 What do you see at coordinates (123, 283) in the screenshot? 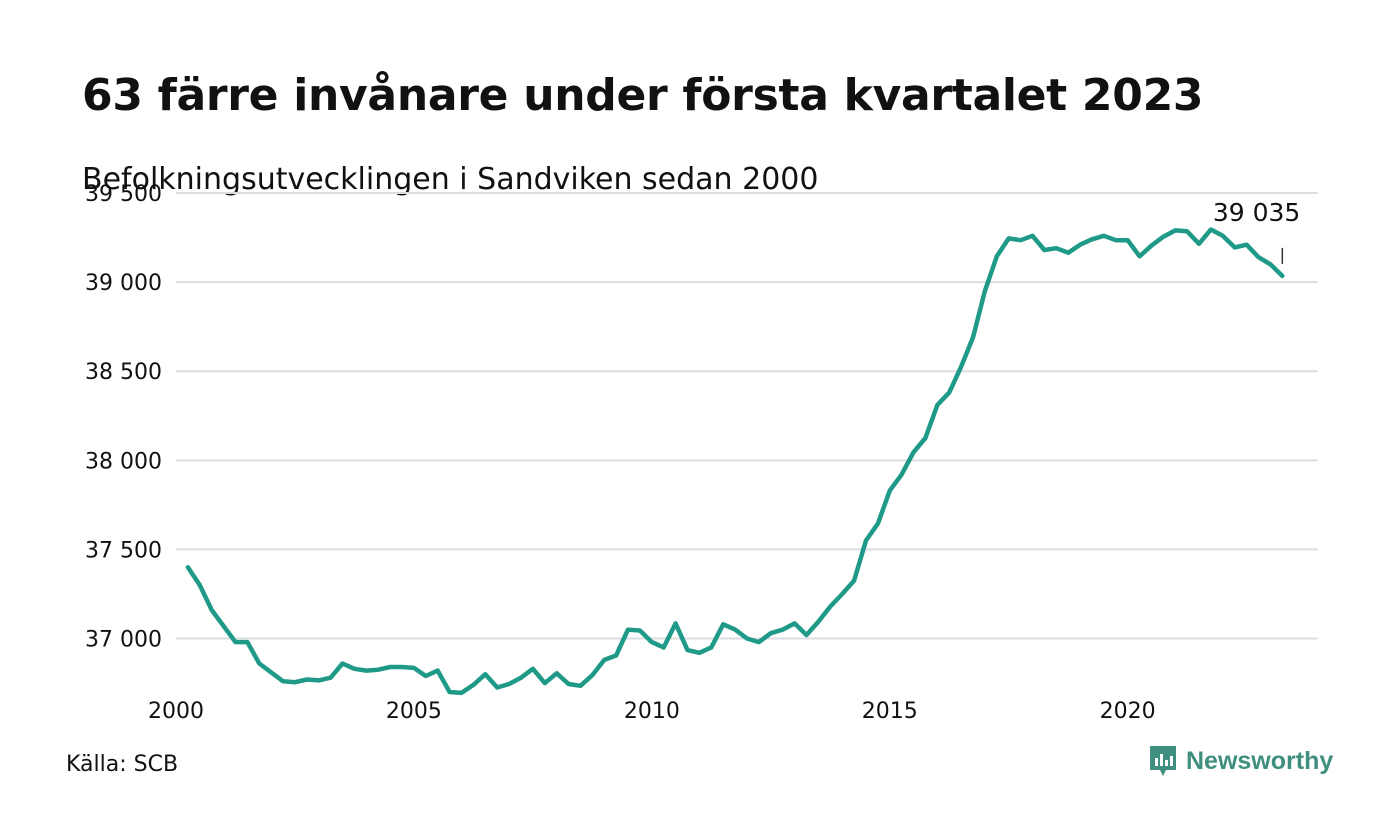
I see `y-tick-label: 39 000` at bounding box center [123, 283].